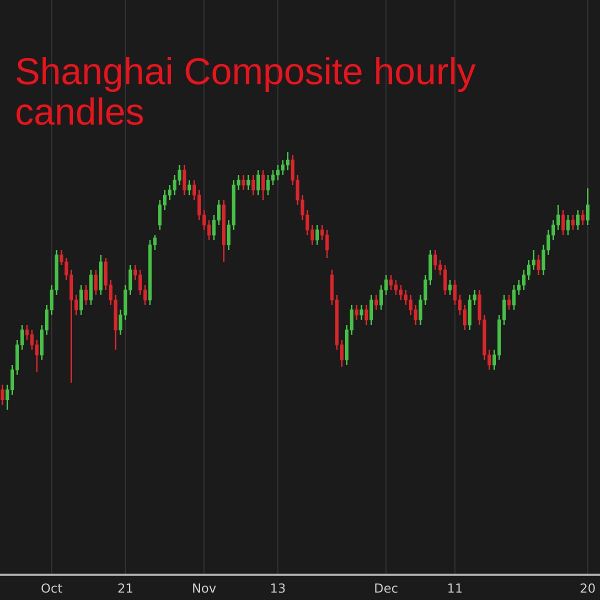 This screenshot has height=600, width=600. Describe the element at coordinates (386, 588) in the screenshot. I see `x-tick-label: Dec` at that location.